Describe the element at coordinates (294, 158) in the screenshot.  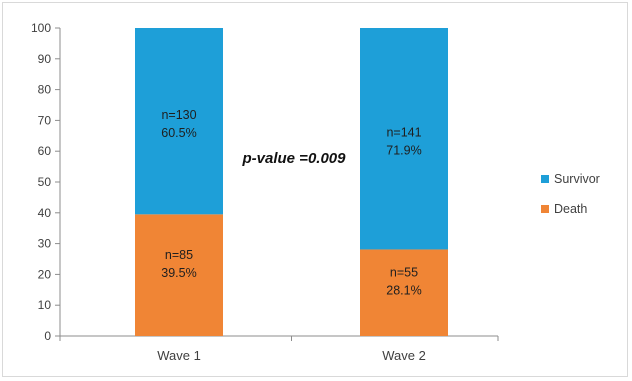
I see `p-value-annotation: p-value =0.009` at that location.